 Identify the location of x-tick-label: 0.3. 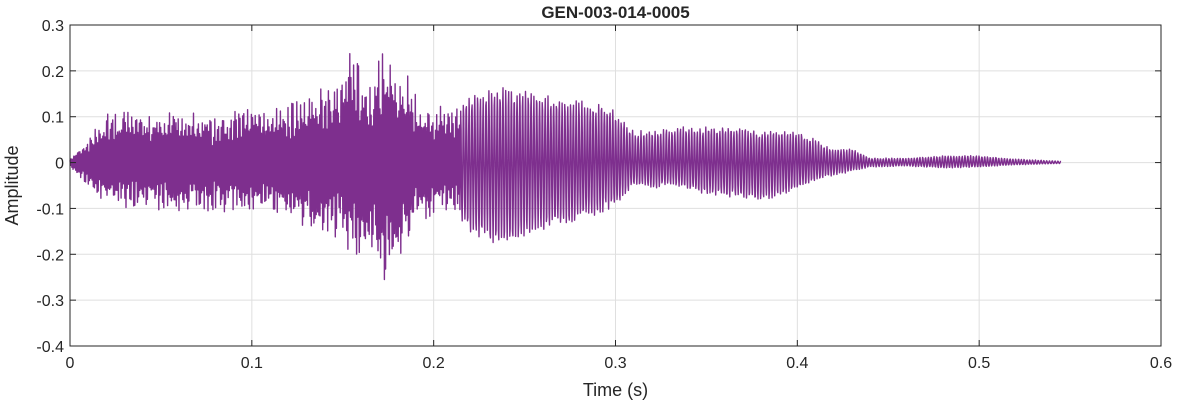
(615, 363).